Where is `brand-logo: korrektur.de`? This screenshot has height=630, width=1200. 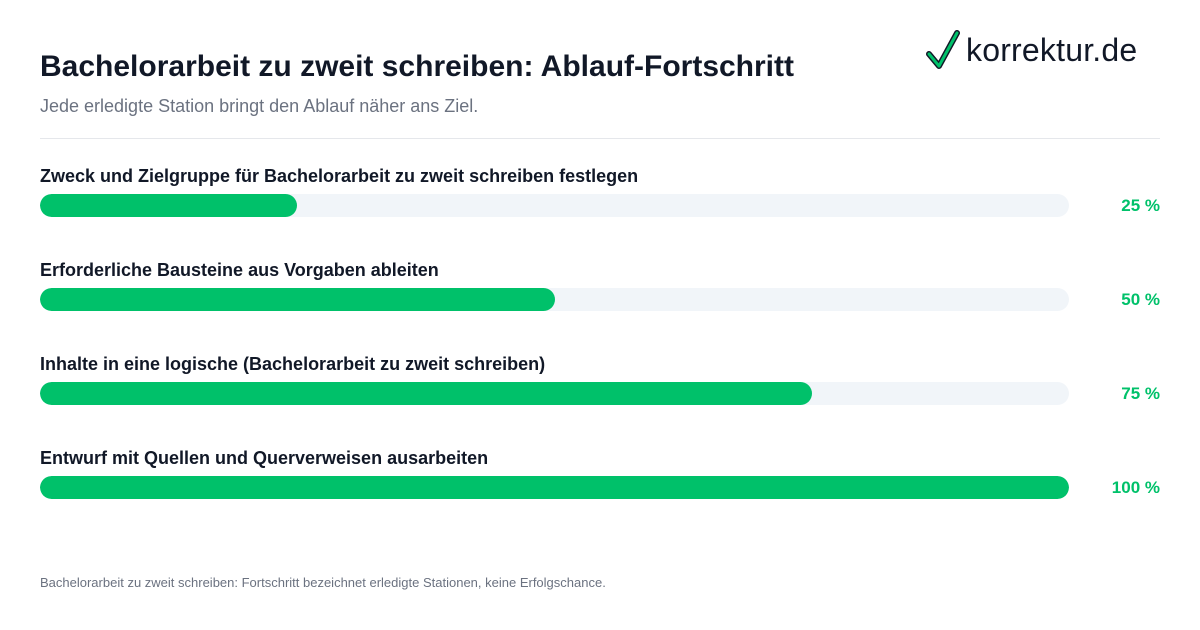 brand-logo: korrektur.de is located at coordinates (1031, 50).